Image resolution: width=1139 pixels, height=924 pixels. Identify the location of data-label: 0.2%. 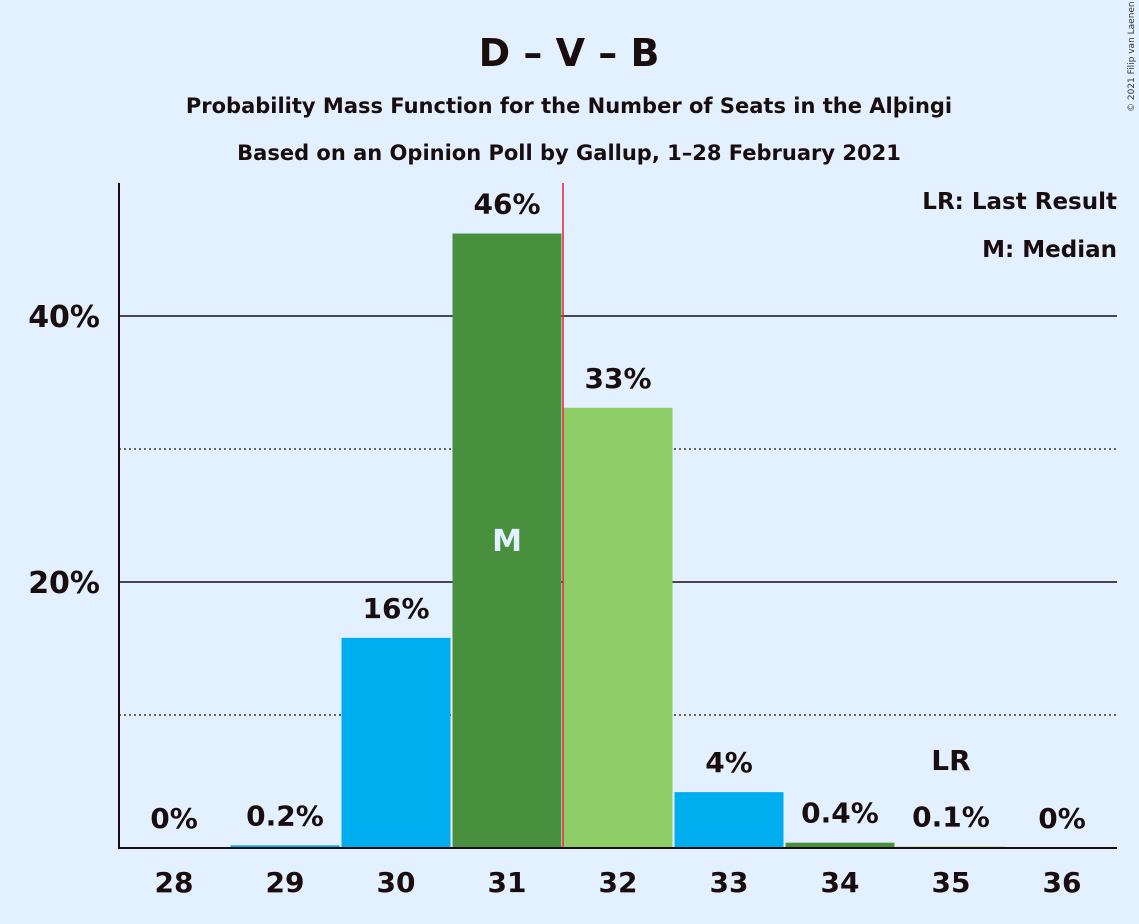
(285, 815).